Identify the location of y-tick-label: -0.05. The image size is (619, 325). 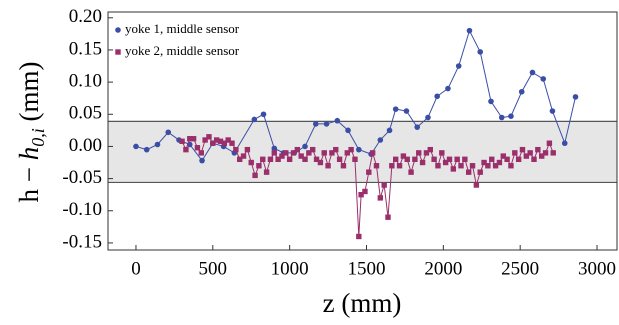
(82, 177).